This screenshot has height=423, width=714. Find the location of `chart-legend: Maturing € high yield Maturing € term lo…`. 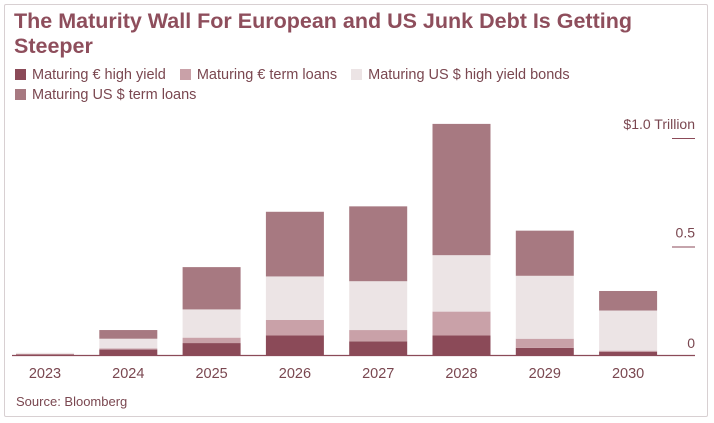

chart-legend: Maturing € high yield Maturing € term lo… is located at coordinates (360, 85).